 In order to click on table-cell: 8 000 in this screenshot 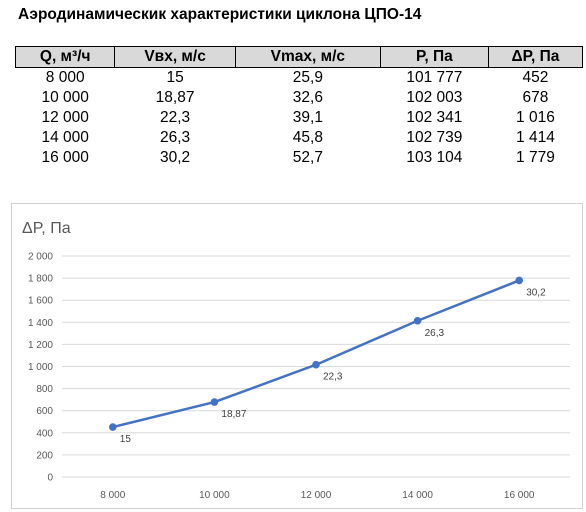, I will do `click(65, 77)`.